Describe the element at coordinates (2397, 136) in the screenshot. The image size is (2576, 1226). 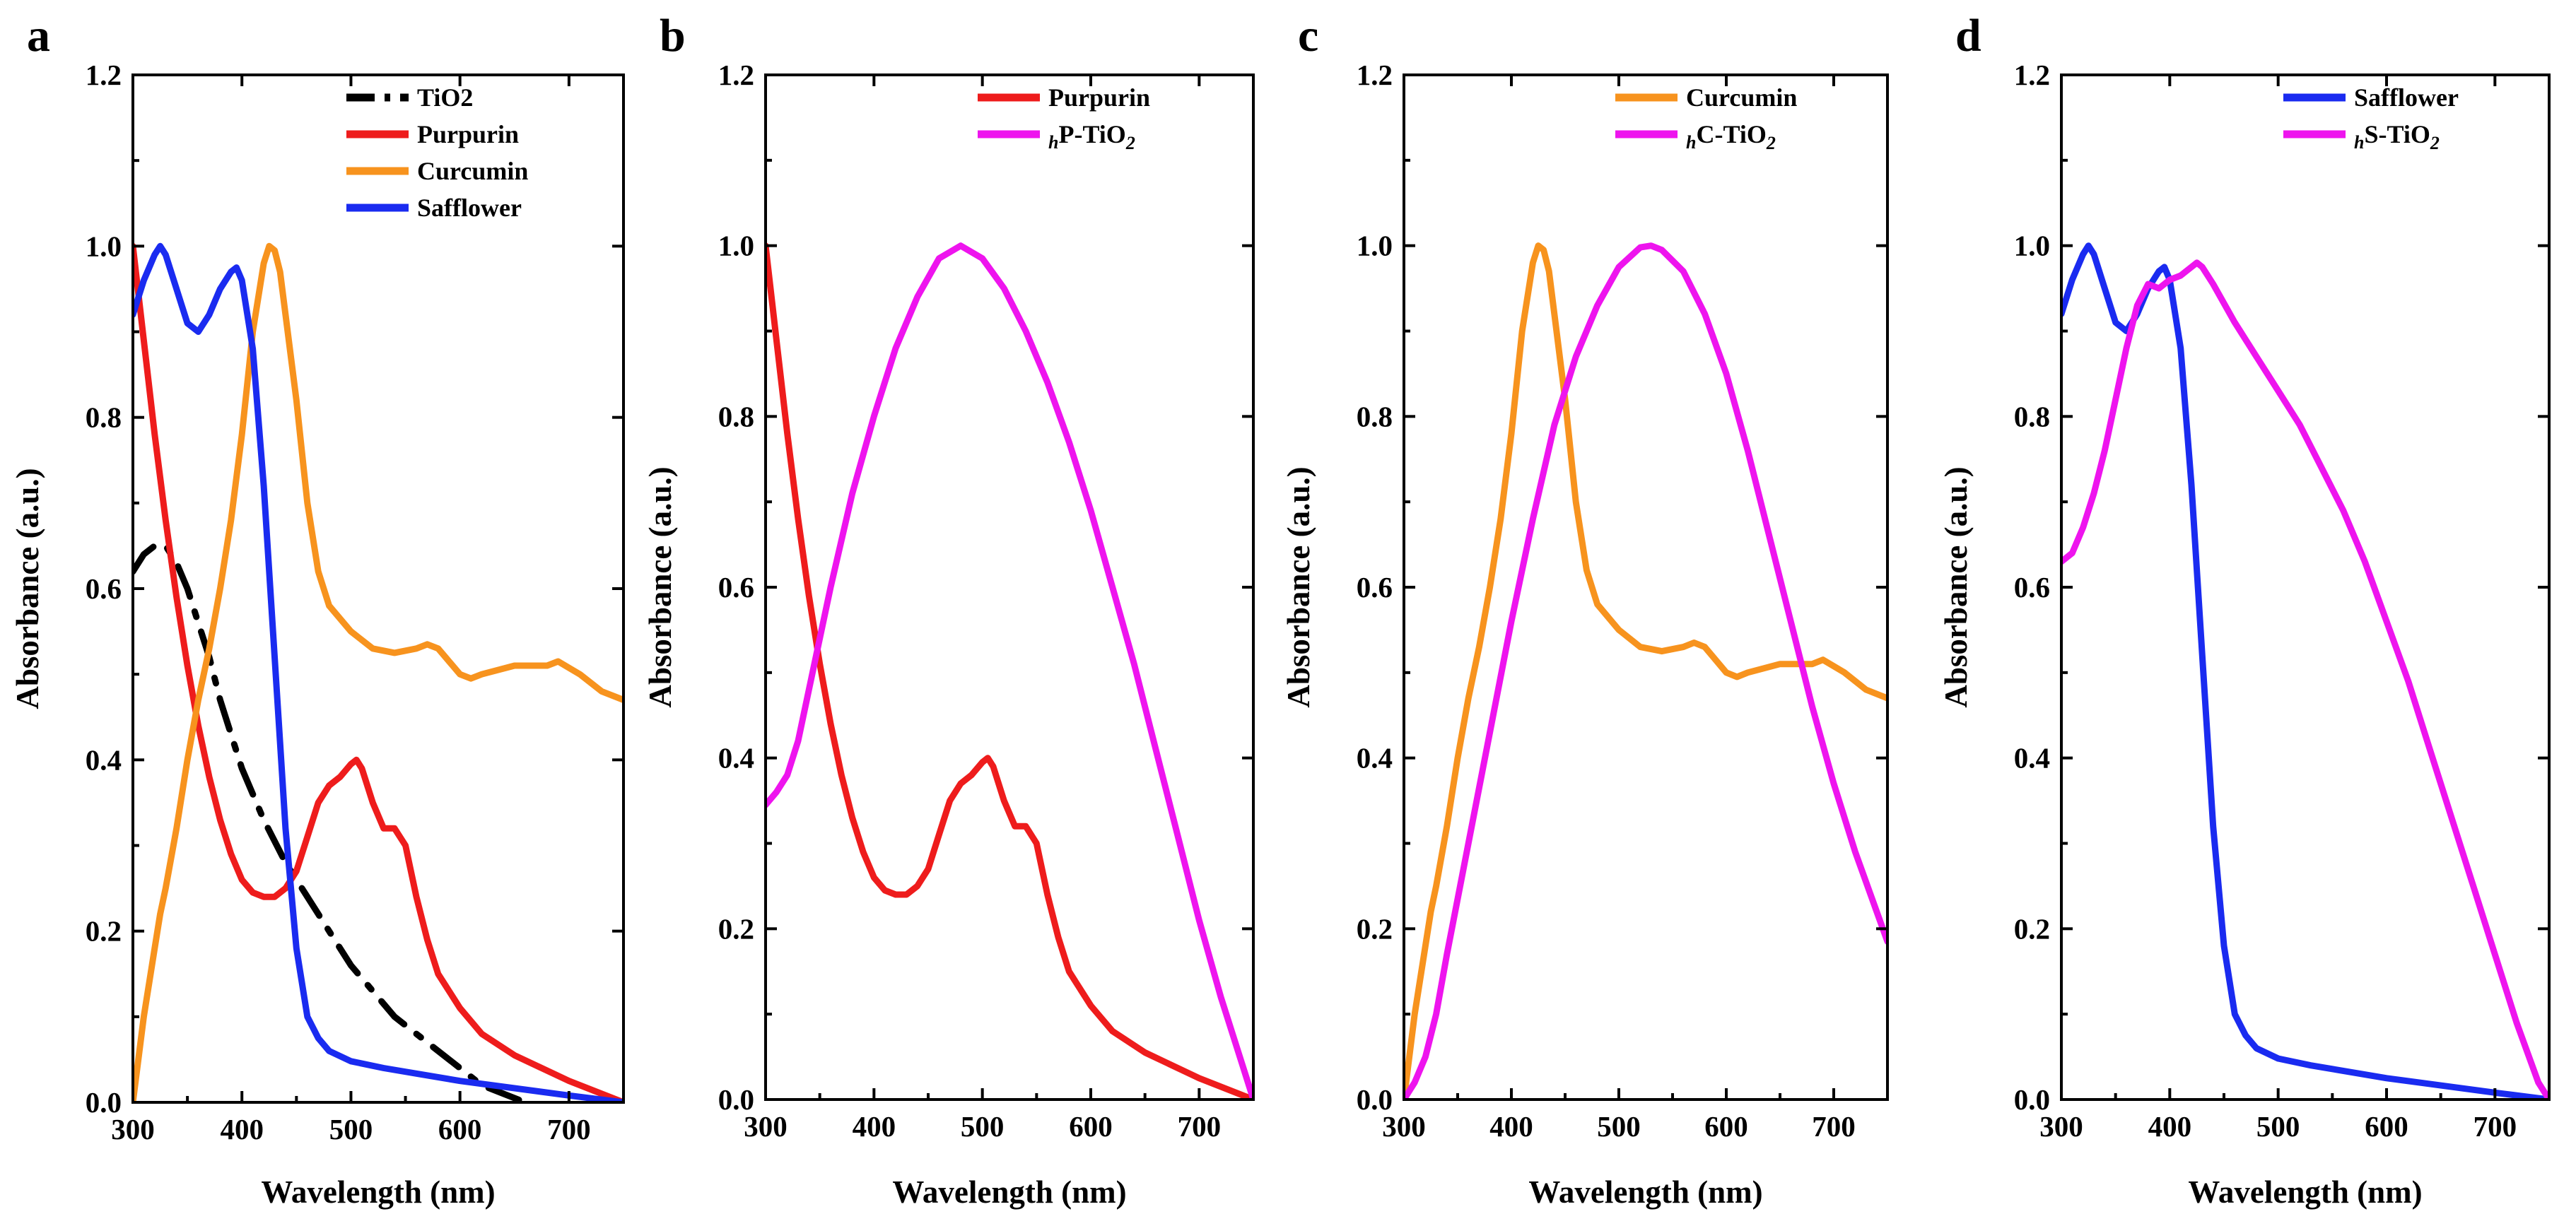
I see `legend-label: hS-TiO2` at that location.